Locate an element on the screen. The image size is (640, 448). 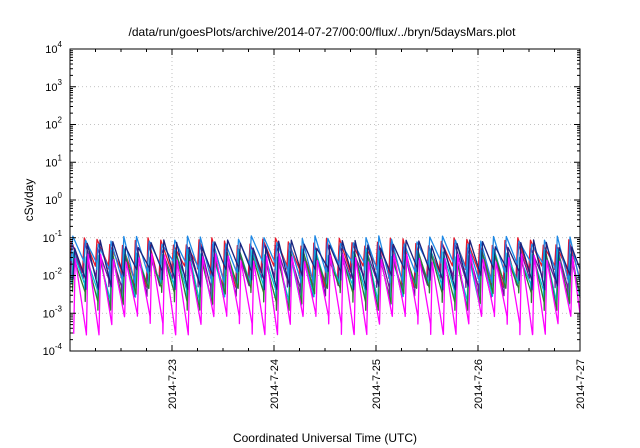
y-tick-label: 10³ is located at coordinates (53, 86).